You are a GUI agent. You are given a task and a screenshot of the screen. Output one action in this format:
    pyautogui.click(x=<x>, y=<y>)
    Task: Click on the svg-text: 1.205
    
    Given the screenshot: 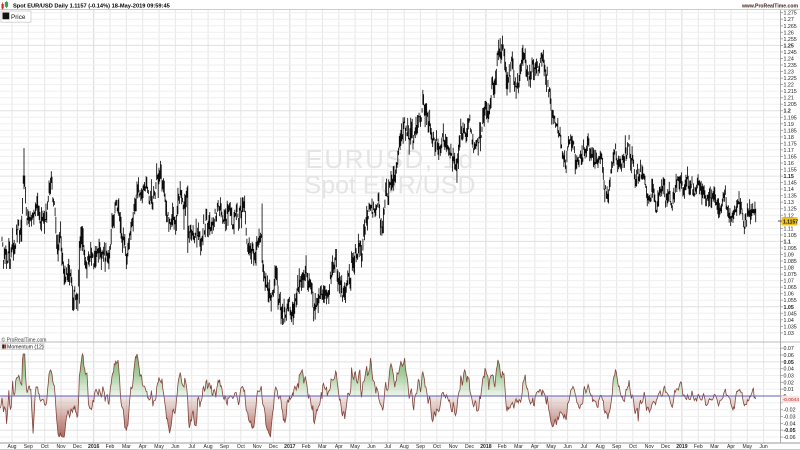 What is the action you would take?
    pyautogui.click(x=790, y=105)
    